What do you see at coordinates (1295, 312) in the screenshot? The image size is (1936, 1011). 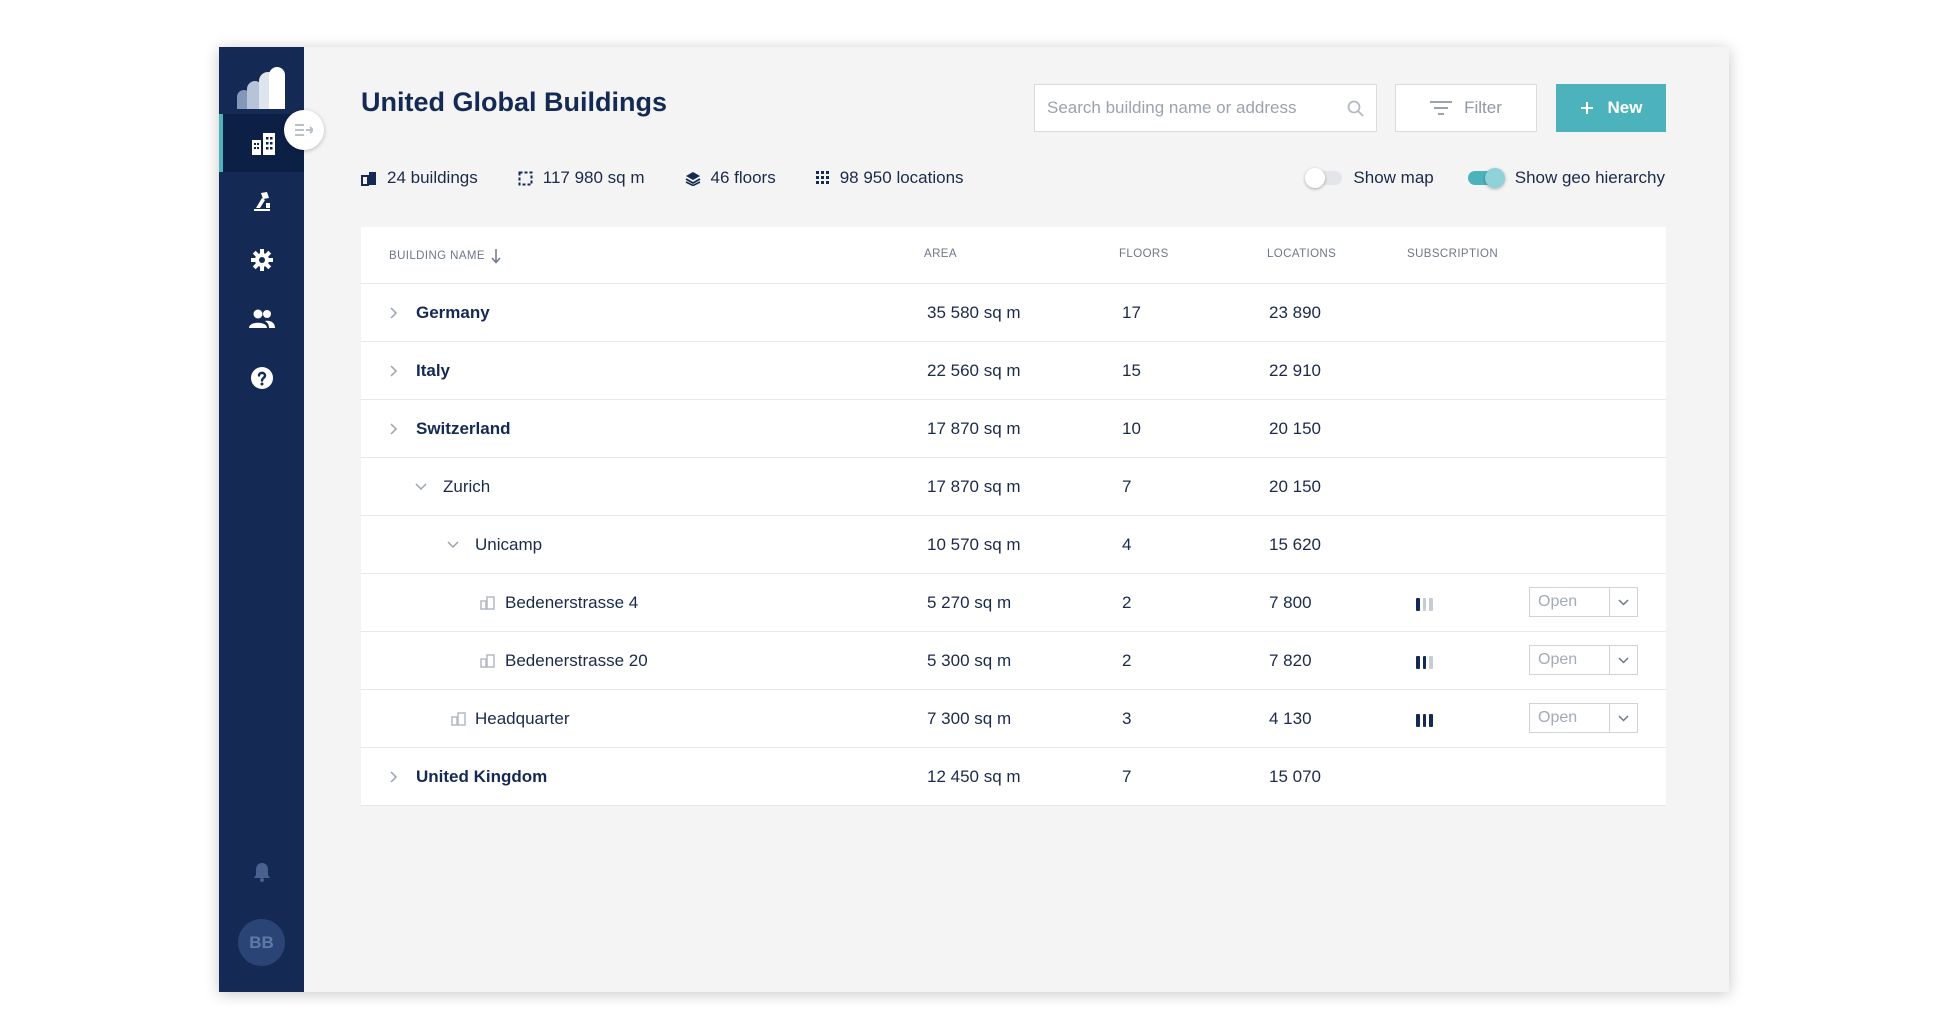 I see `locations-value: 23 890` at bounding box center [1295, 312].